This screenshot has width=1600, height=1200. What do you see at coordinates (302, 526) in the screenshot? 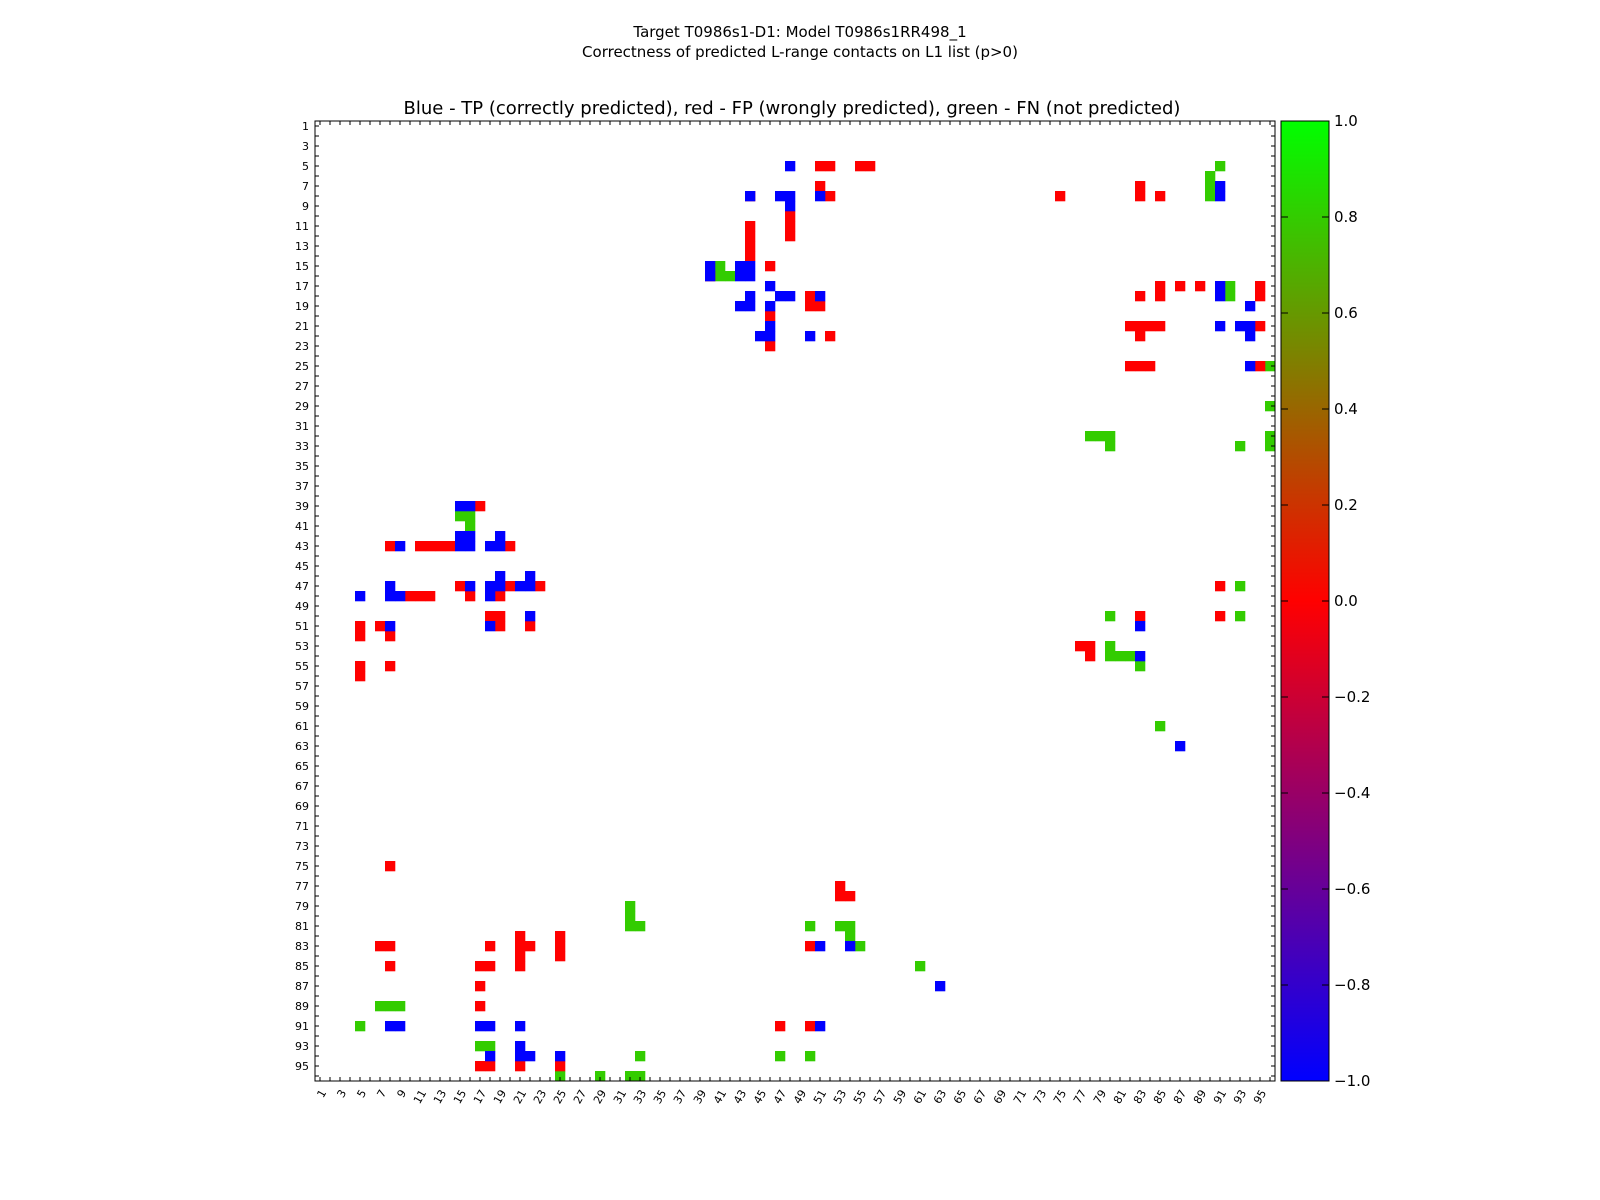
I see `y-tick-label: 41` at bounding box center [302, 526].